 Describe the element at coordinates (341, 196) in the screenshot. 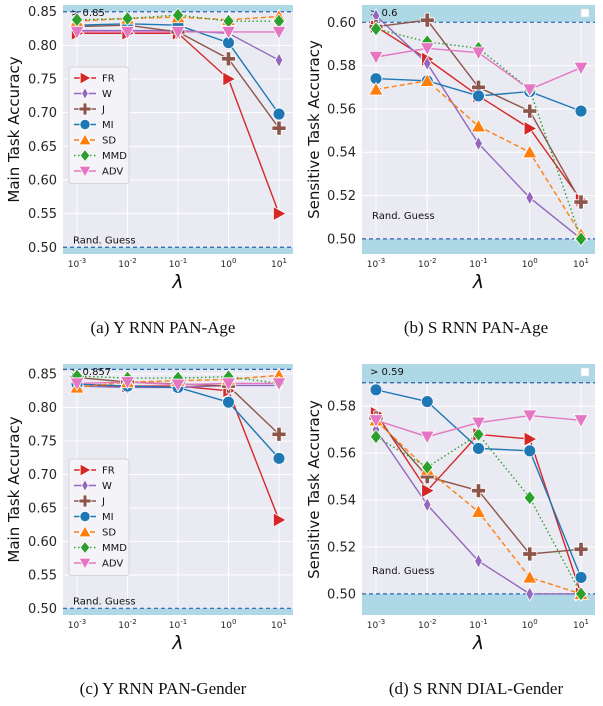

I see `y-tick-label: 0.52` at that location.